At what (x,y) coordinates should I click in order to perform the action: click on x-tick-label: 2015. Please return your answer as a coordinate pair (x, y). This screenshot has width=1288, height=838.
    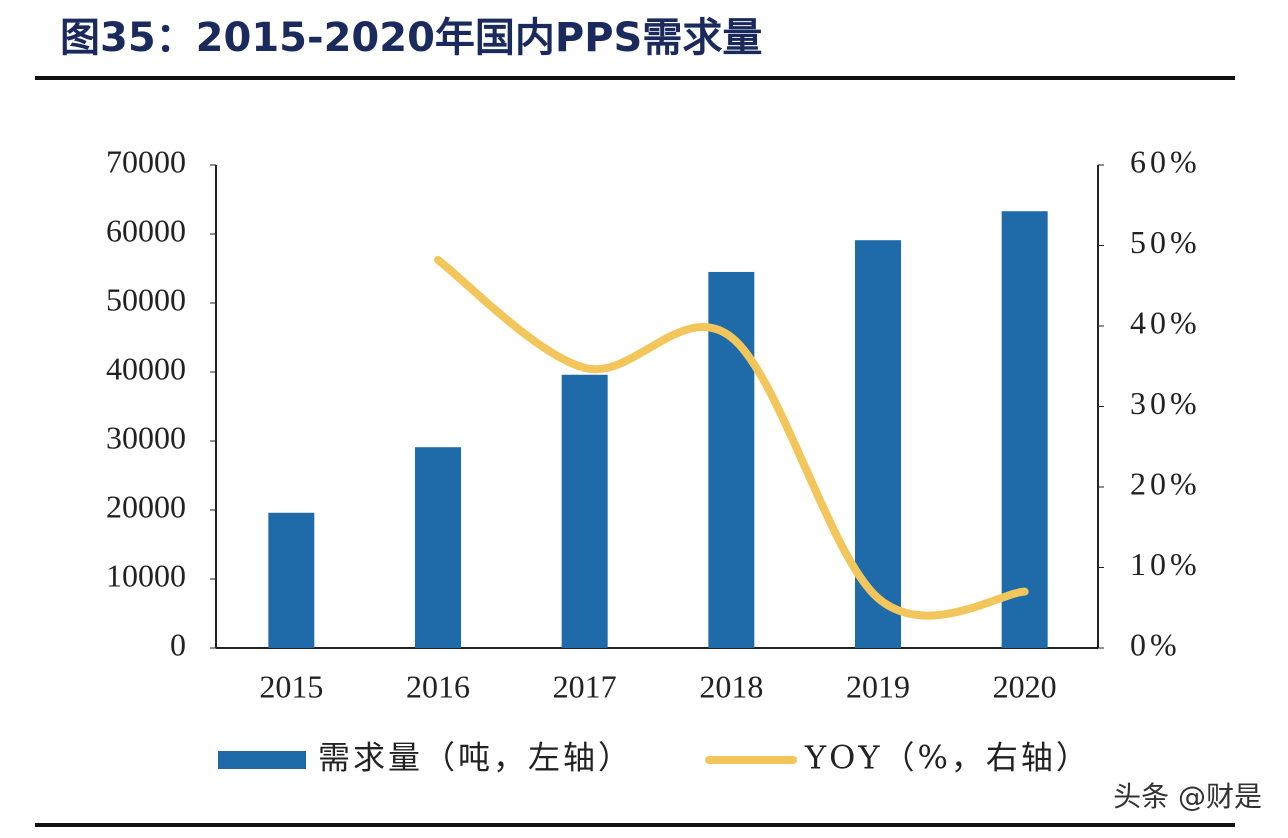
    Looking at the image, I should click on (291, 686).